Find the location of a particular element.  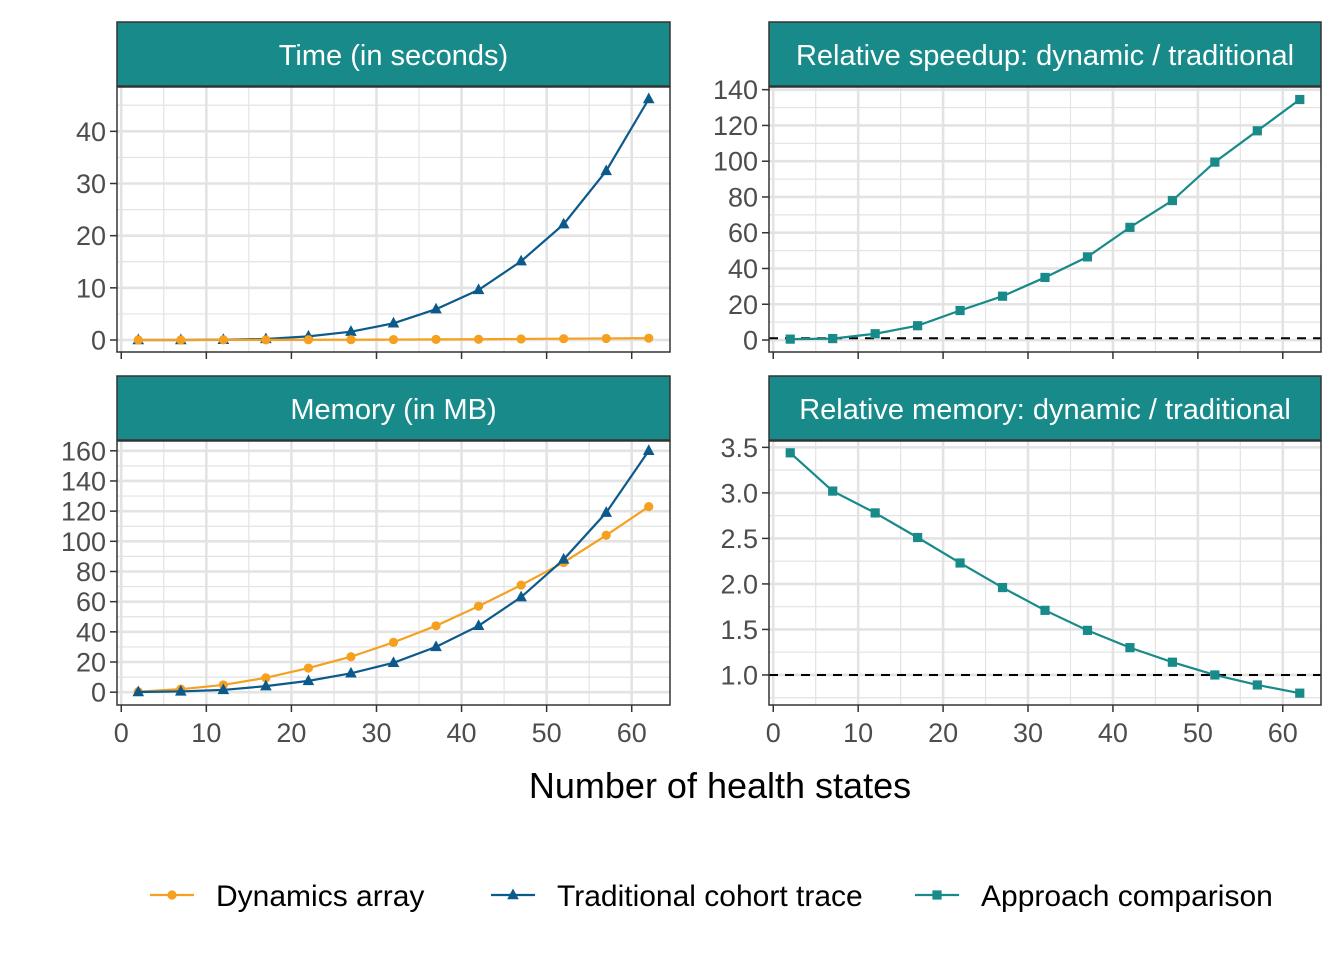

legend-item-dynamics: Dynamics array is located at coordinates (287, 896).